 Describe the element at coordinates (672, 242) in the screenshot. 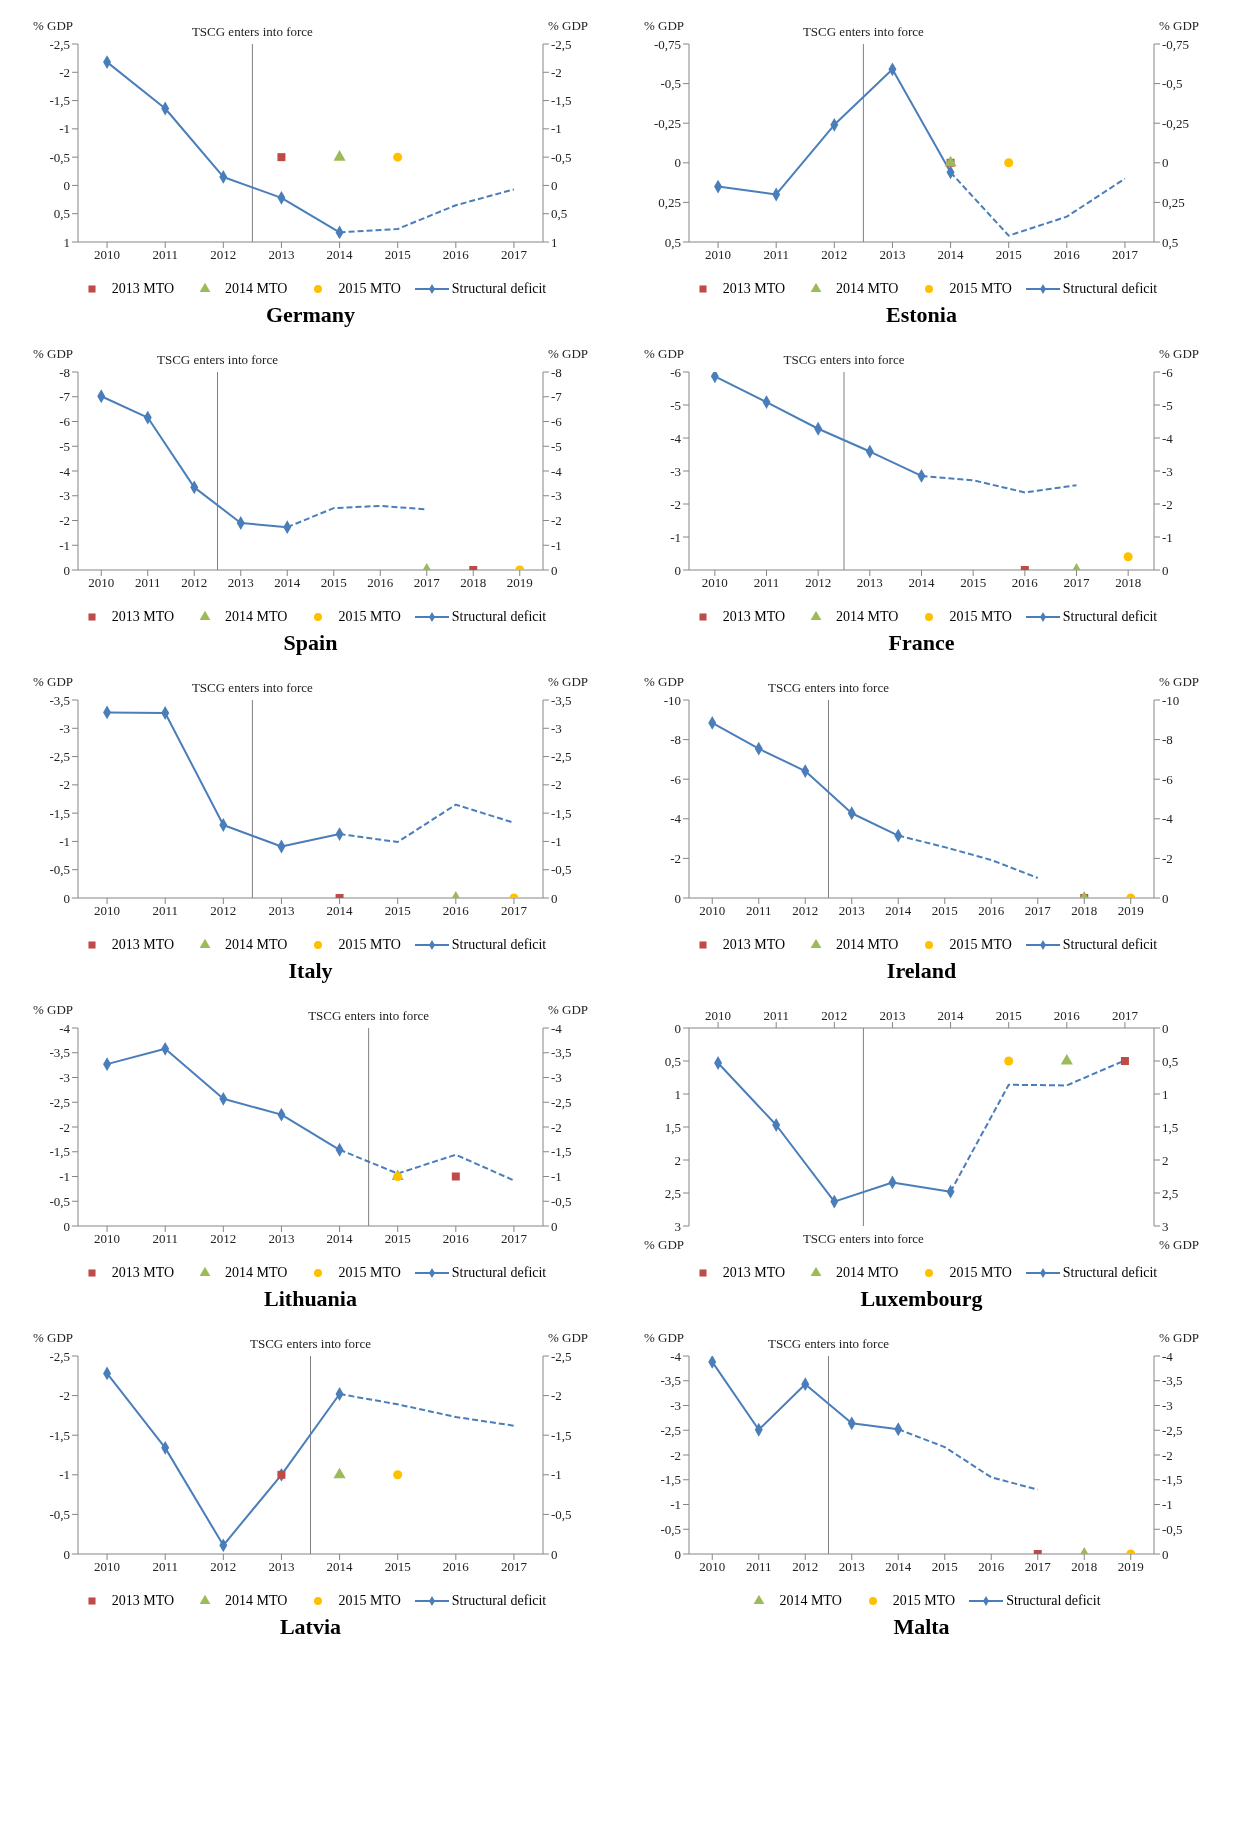

I see `y-tick-label: 0,5` at that location.